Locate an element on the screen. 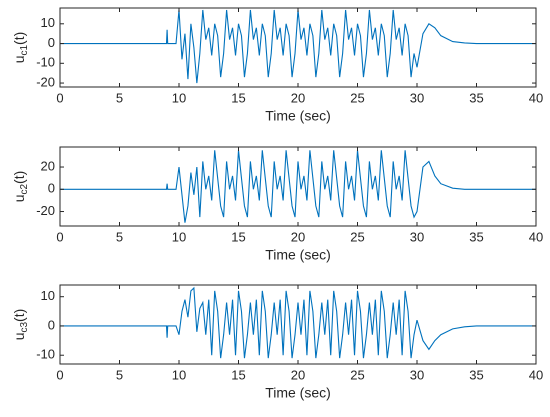  y-axis-label: uc3(t) is located at coordinates (20, 325).